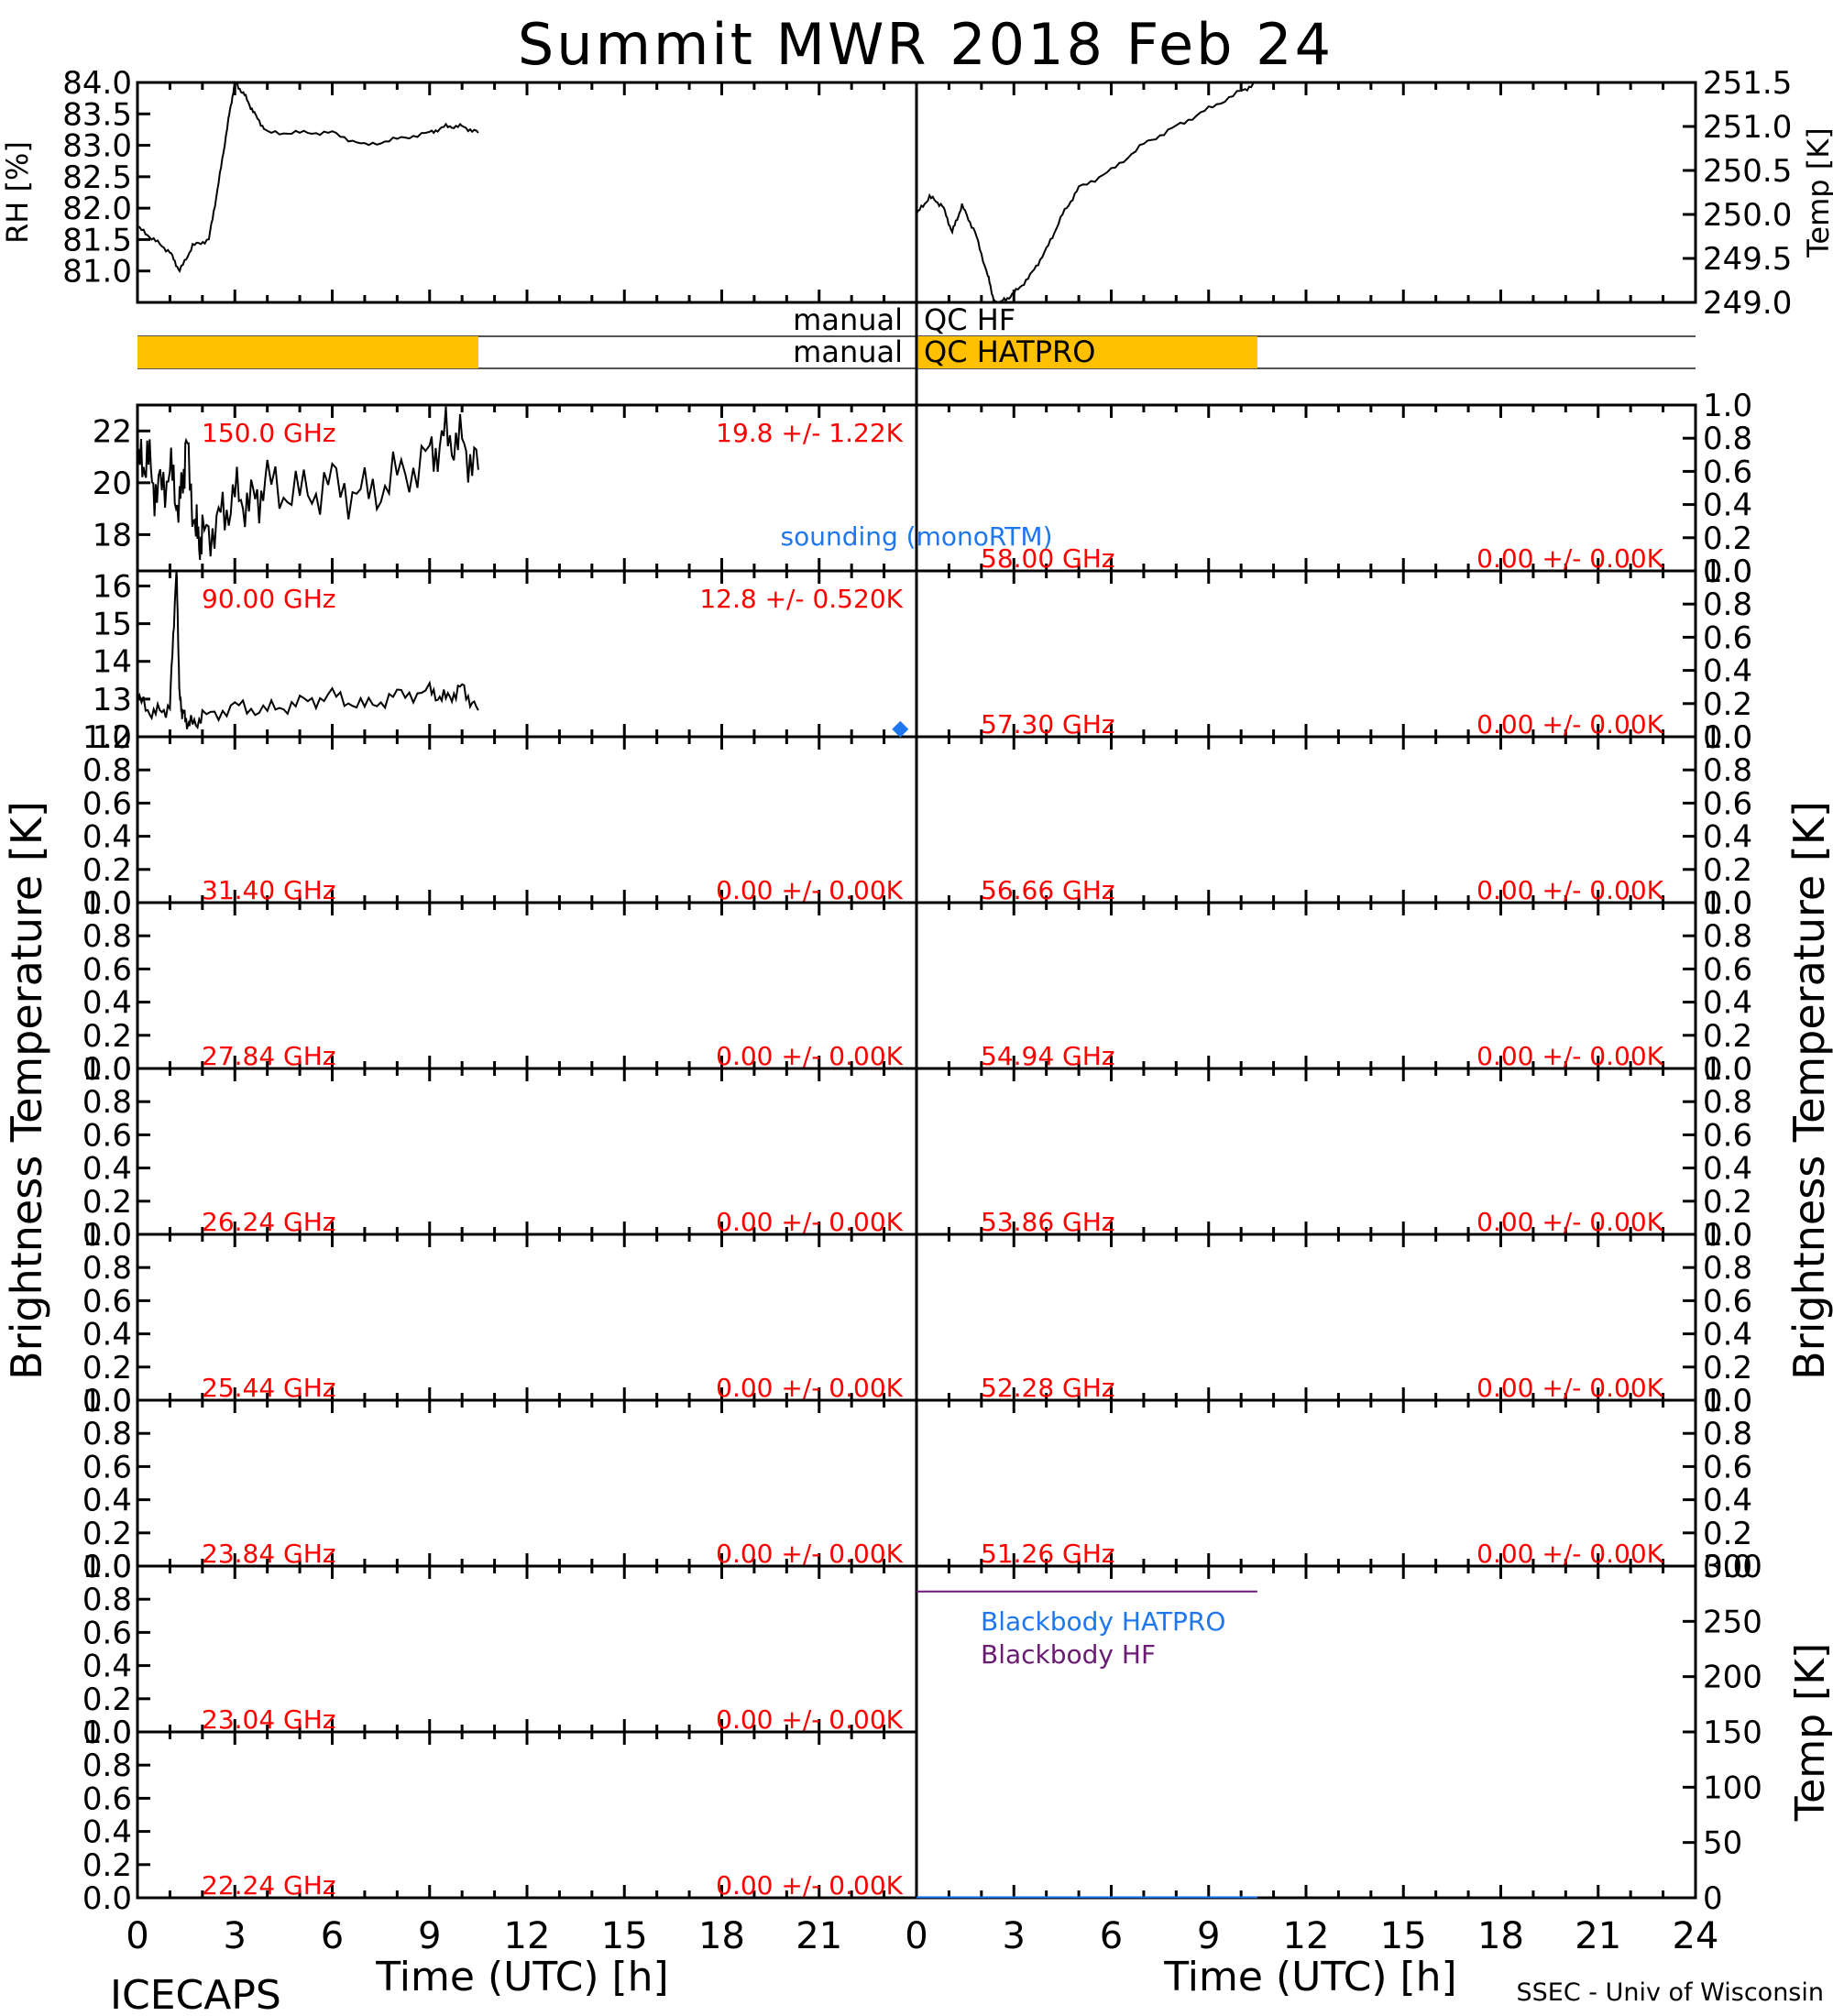 This screenshot has height=2016, width=1833. What do you see at coordinates (1727, 1202) in the screenshot?
I see `tb-53-86-ytick-label: 0.2` at bounding box center [1727, 1202].